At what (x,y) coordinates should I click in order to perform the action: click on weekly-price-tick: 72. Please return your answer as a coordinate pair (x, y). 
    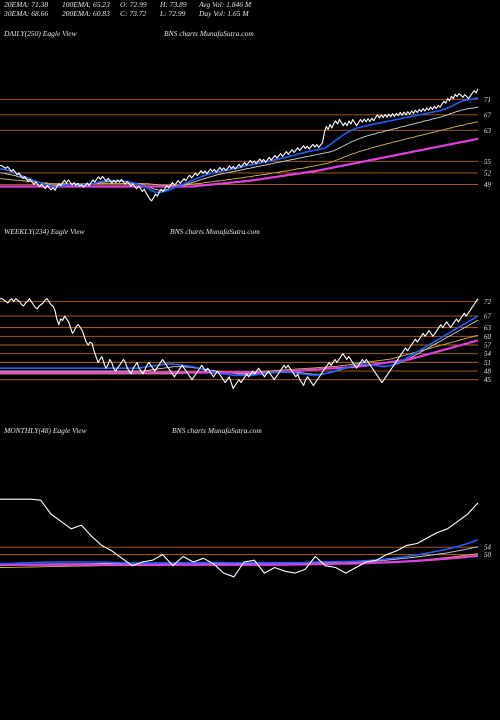
    Looking at the image, I should click on (488, 302).